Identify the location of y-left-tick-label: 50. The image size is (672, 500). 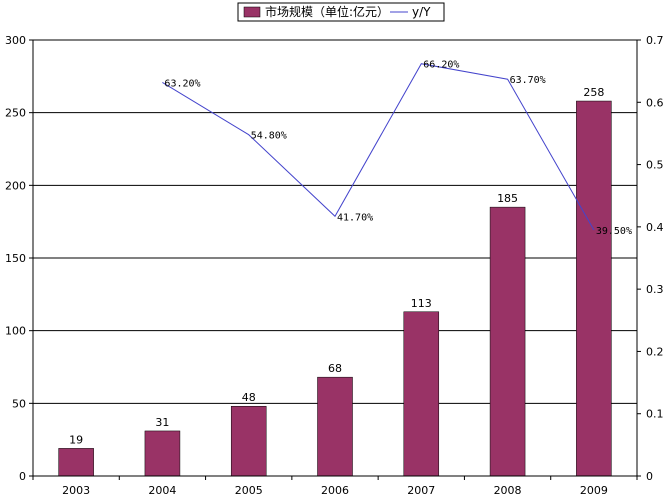
(19, 403).